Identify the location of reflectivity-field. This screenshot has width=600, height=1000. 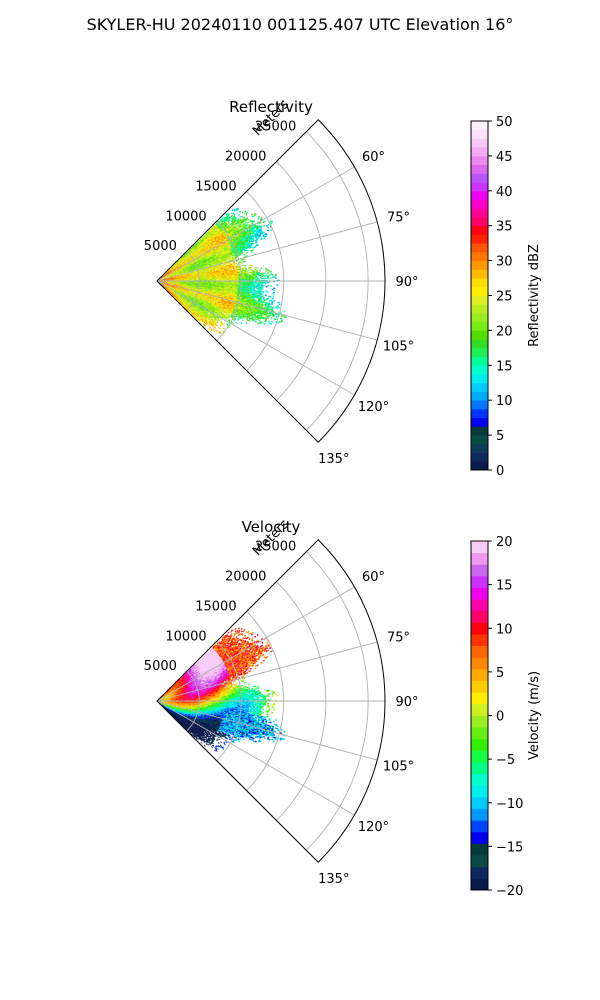
(223, 271).